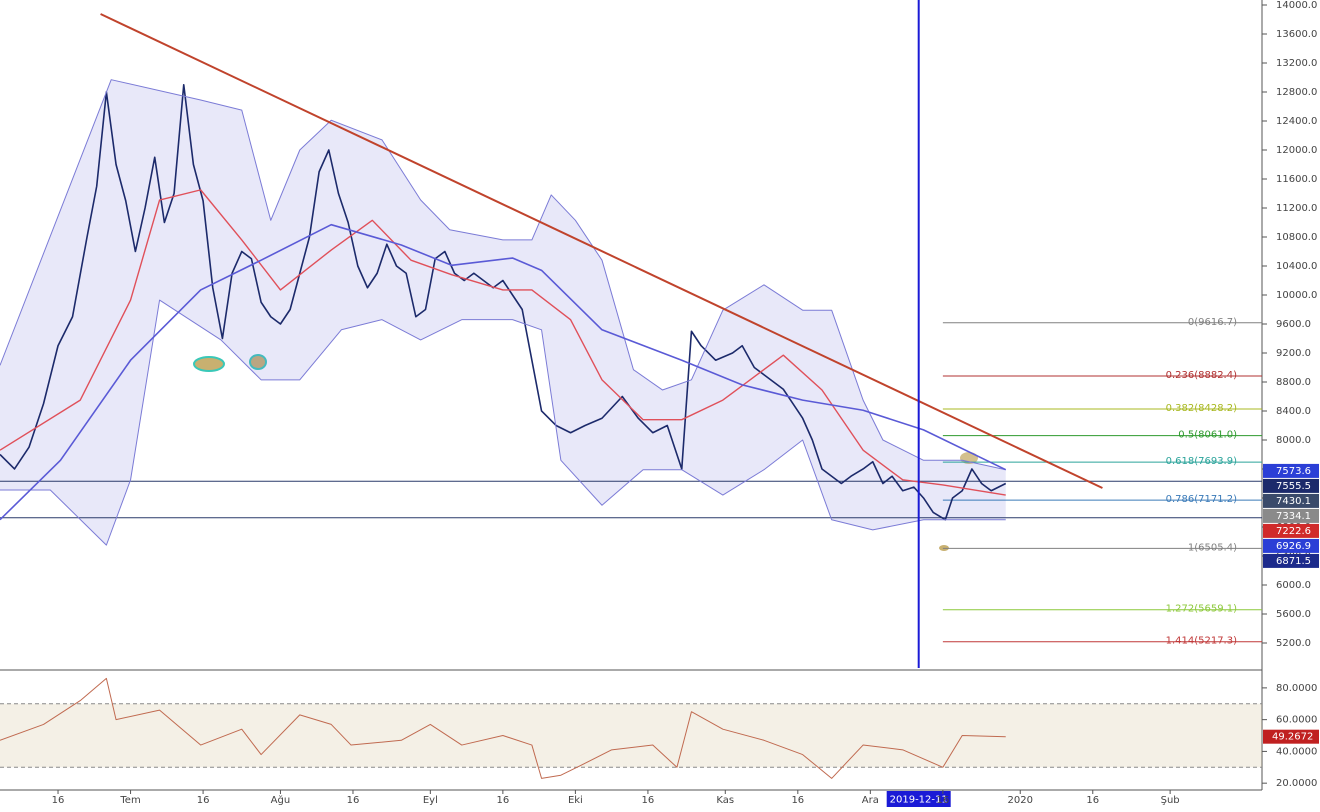  I want to click on y-tick-label: 10400.0, so click(1296, 266).